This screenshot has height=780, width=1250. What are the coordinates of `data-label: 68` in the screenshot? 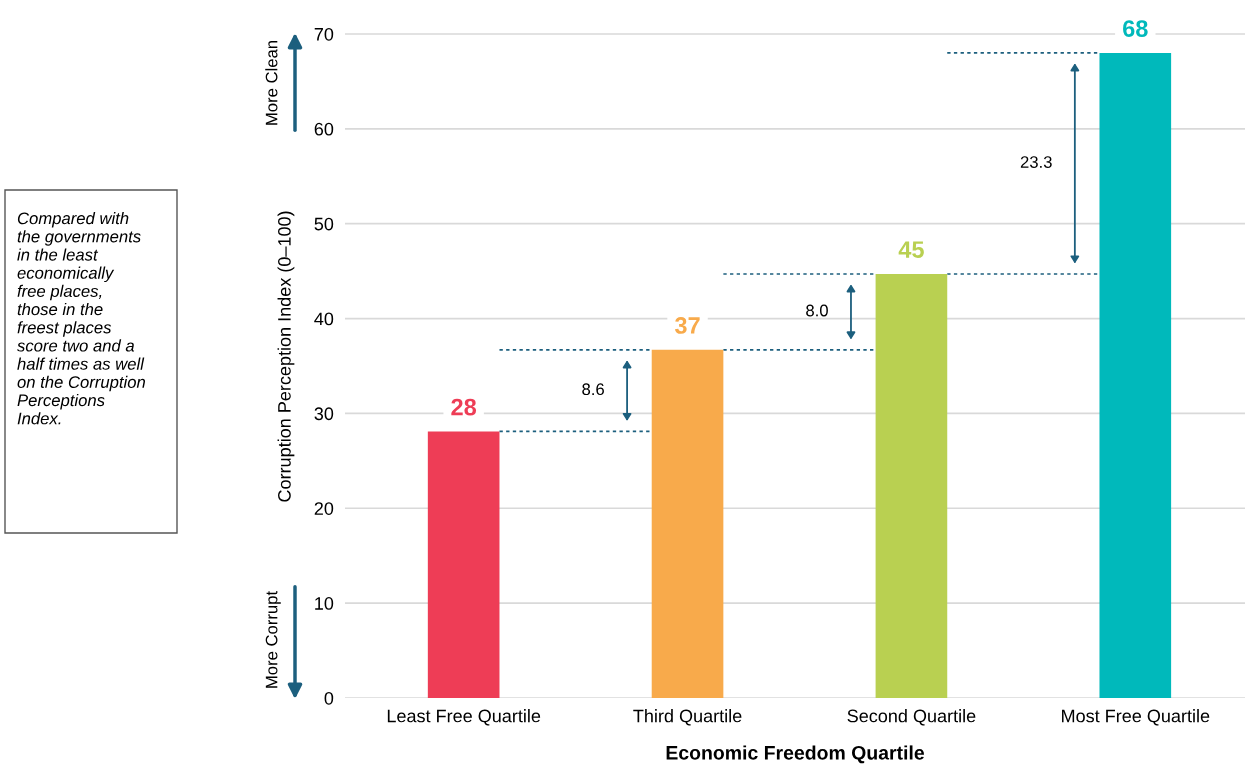 It's located at (1135, 28).